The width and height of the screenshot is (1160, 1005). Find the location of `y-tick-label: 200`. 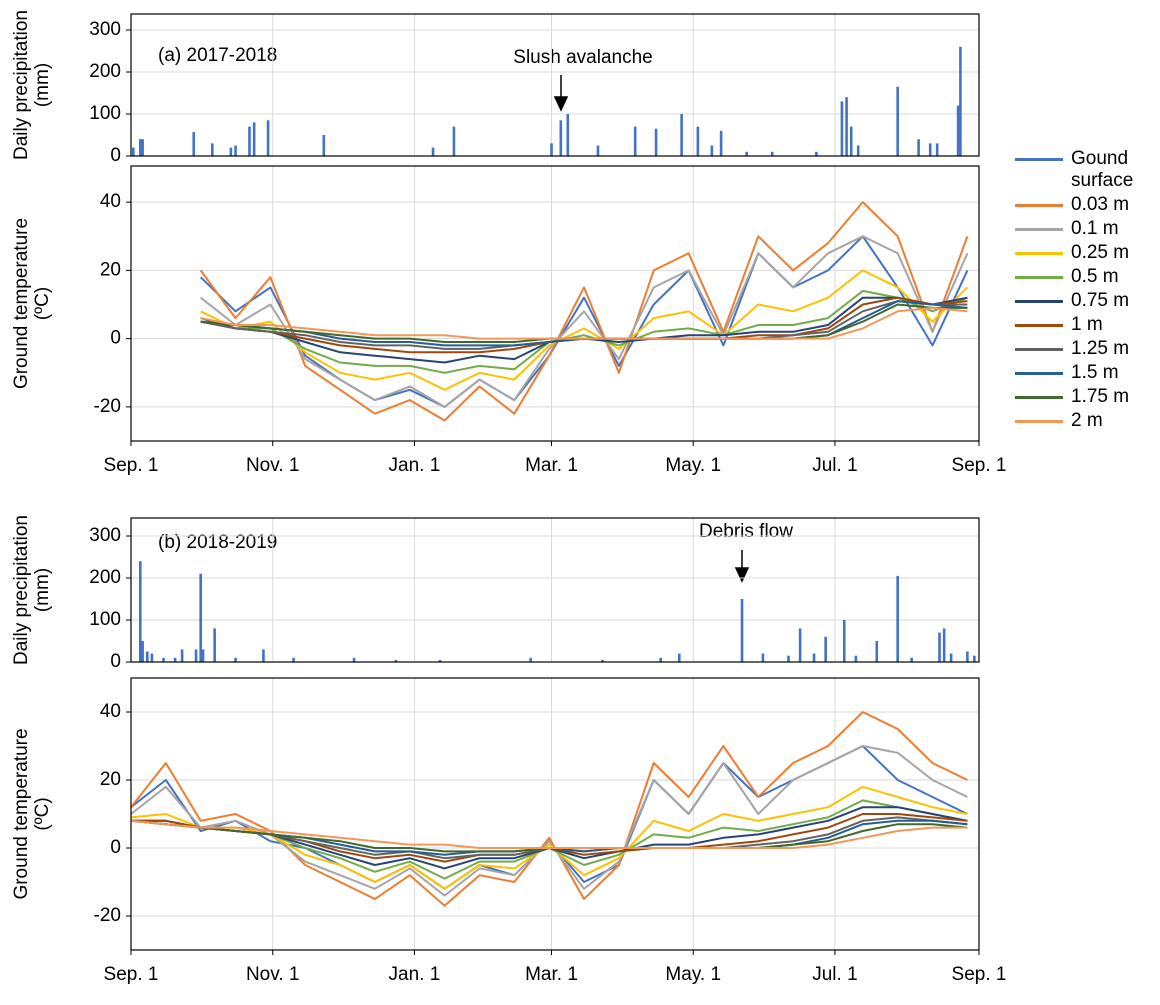

y-tick-label: 200 is located at coordinates (105, 71).